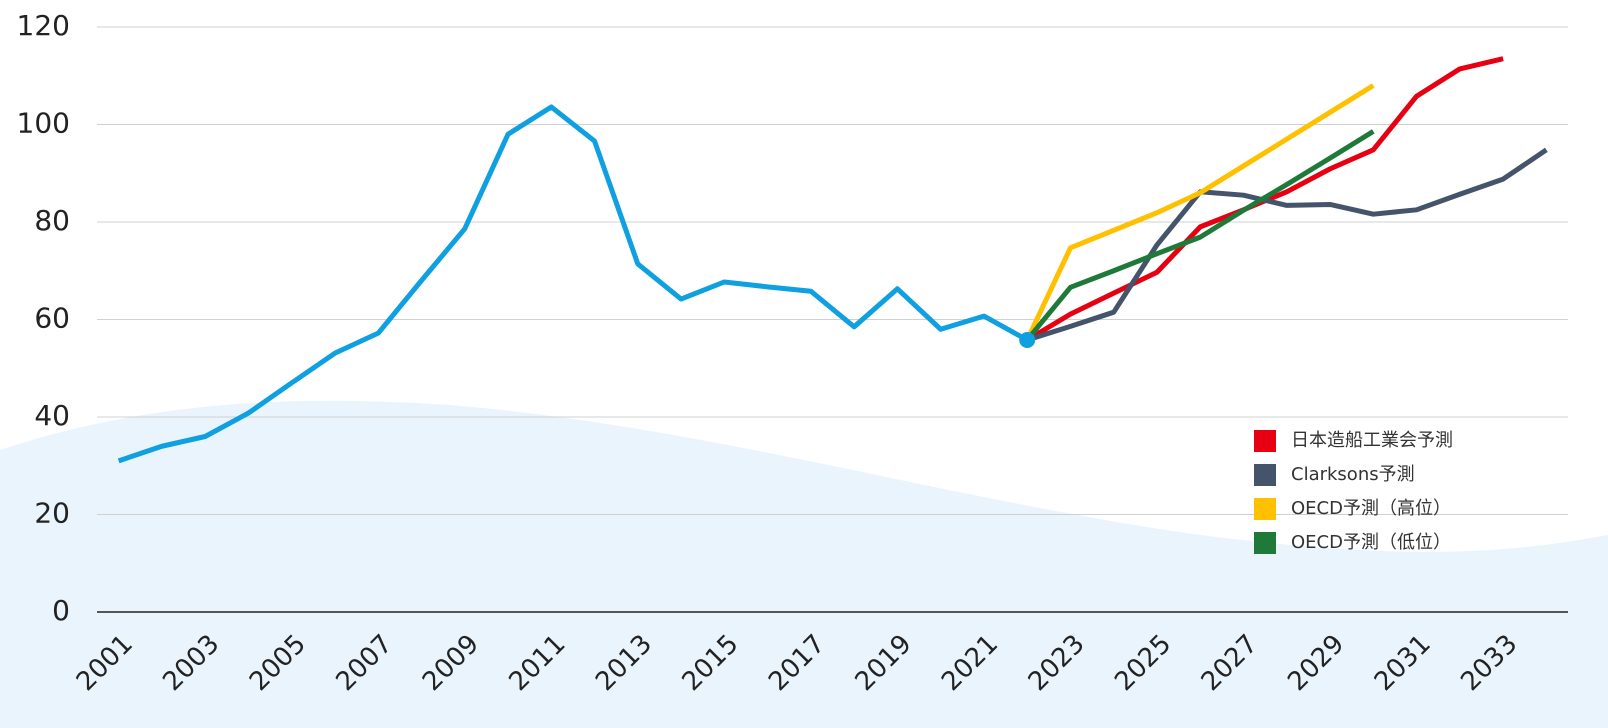  What do you see at coordinates (43, 25) in the screenshot?
I see `y-tick-label: 120` at bounding box center [43, 25].